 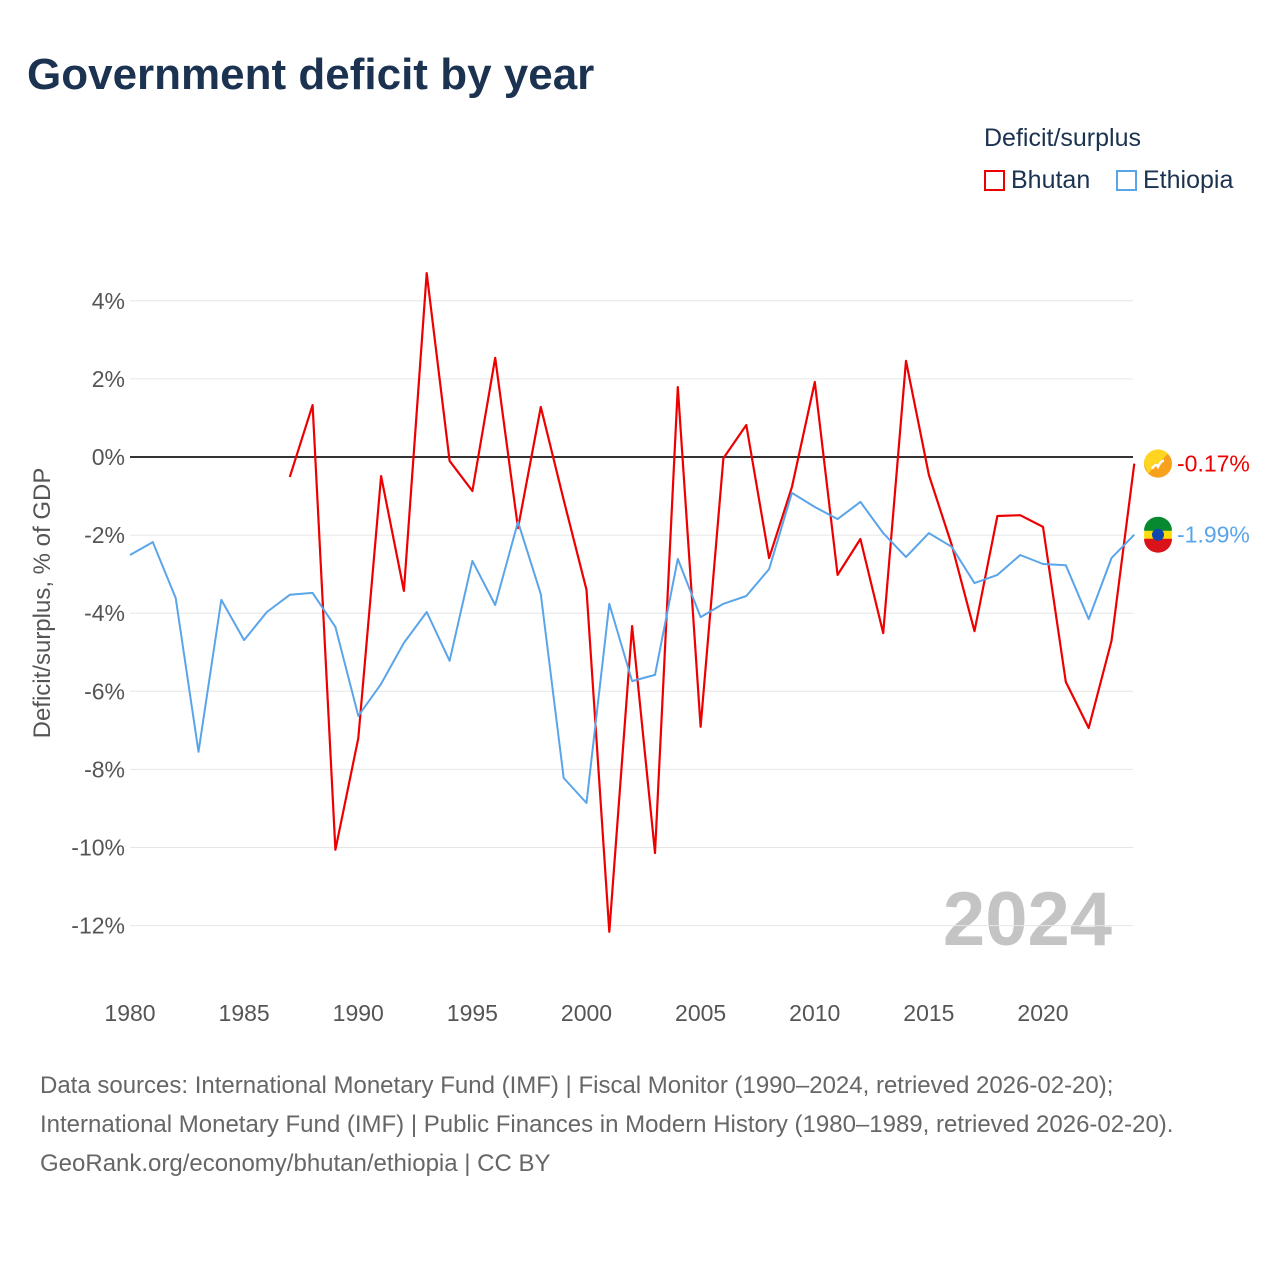 I want to click on y-tick-label: 2%, so click(x=108, y=379).